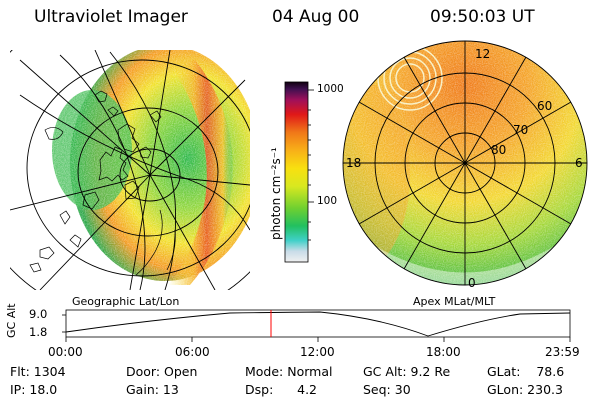 This screenshot has width=600, height=400. Describe the element at coordinates (102, 183) in the screenshot. I see `coastlines` at that location.